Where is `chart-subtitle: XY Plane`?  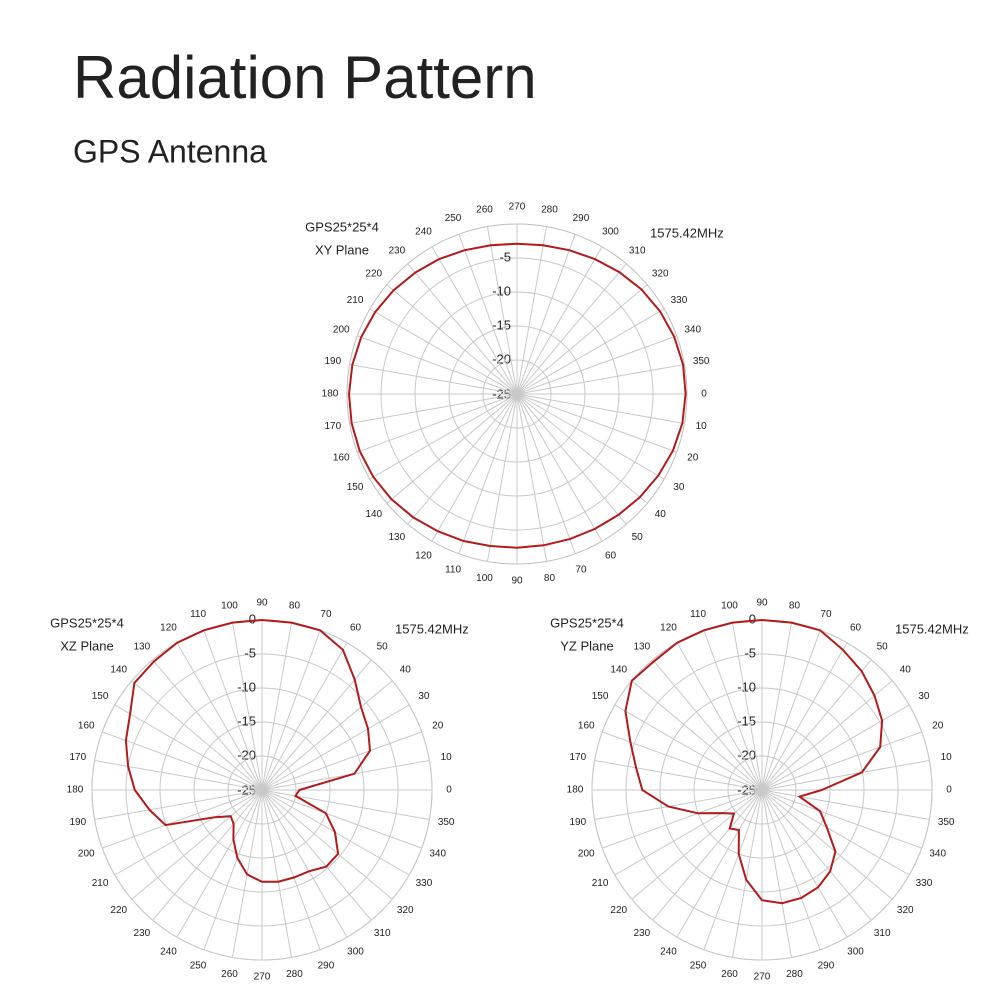
chart-subtitle: XY Plane is located at coordinates (342, 249).